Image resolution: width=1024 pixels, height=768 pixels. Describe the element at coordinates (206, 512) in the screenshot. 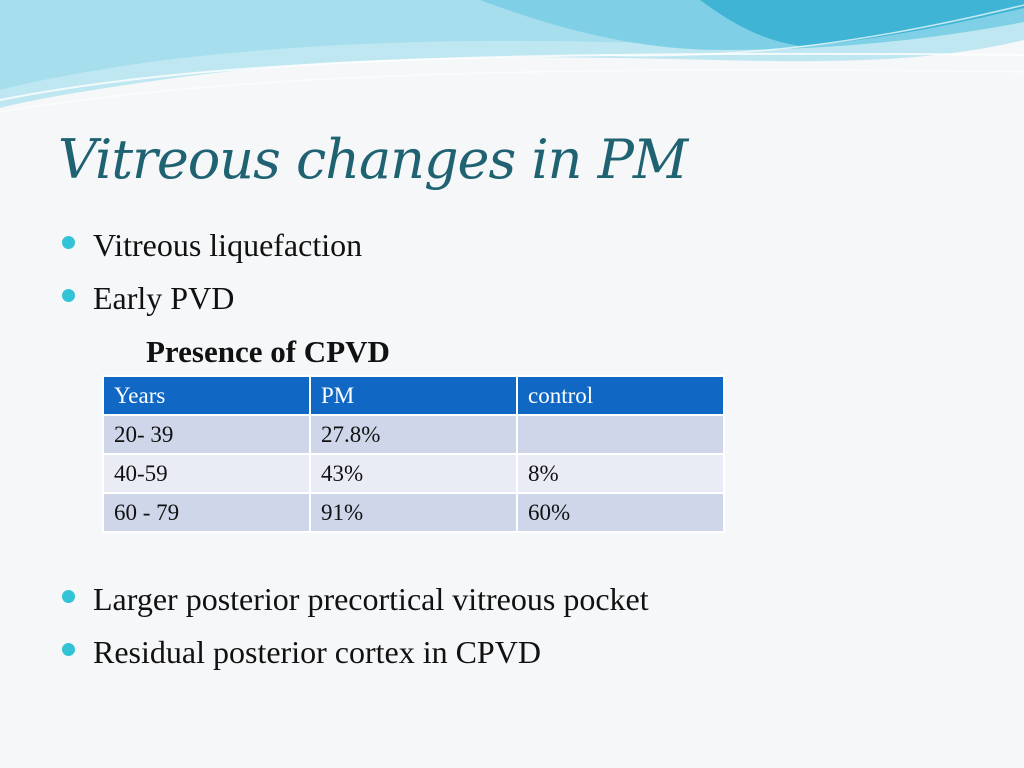

I see `table-cell: 60 - 79` at that location.